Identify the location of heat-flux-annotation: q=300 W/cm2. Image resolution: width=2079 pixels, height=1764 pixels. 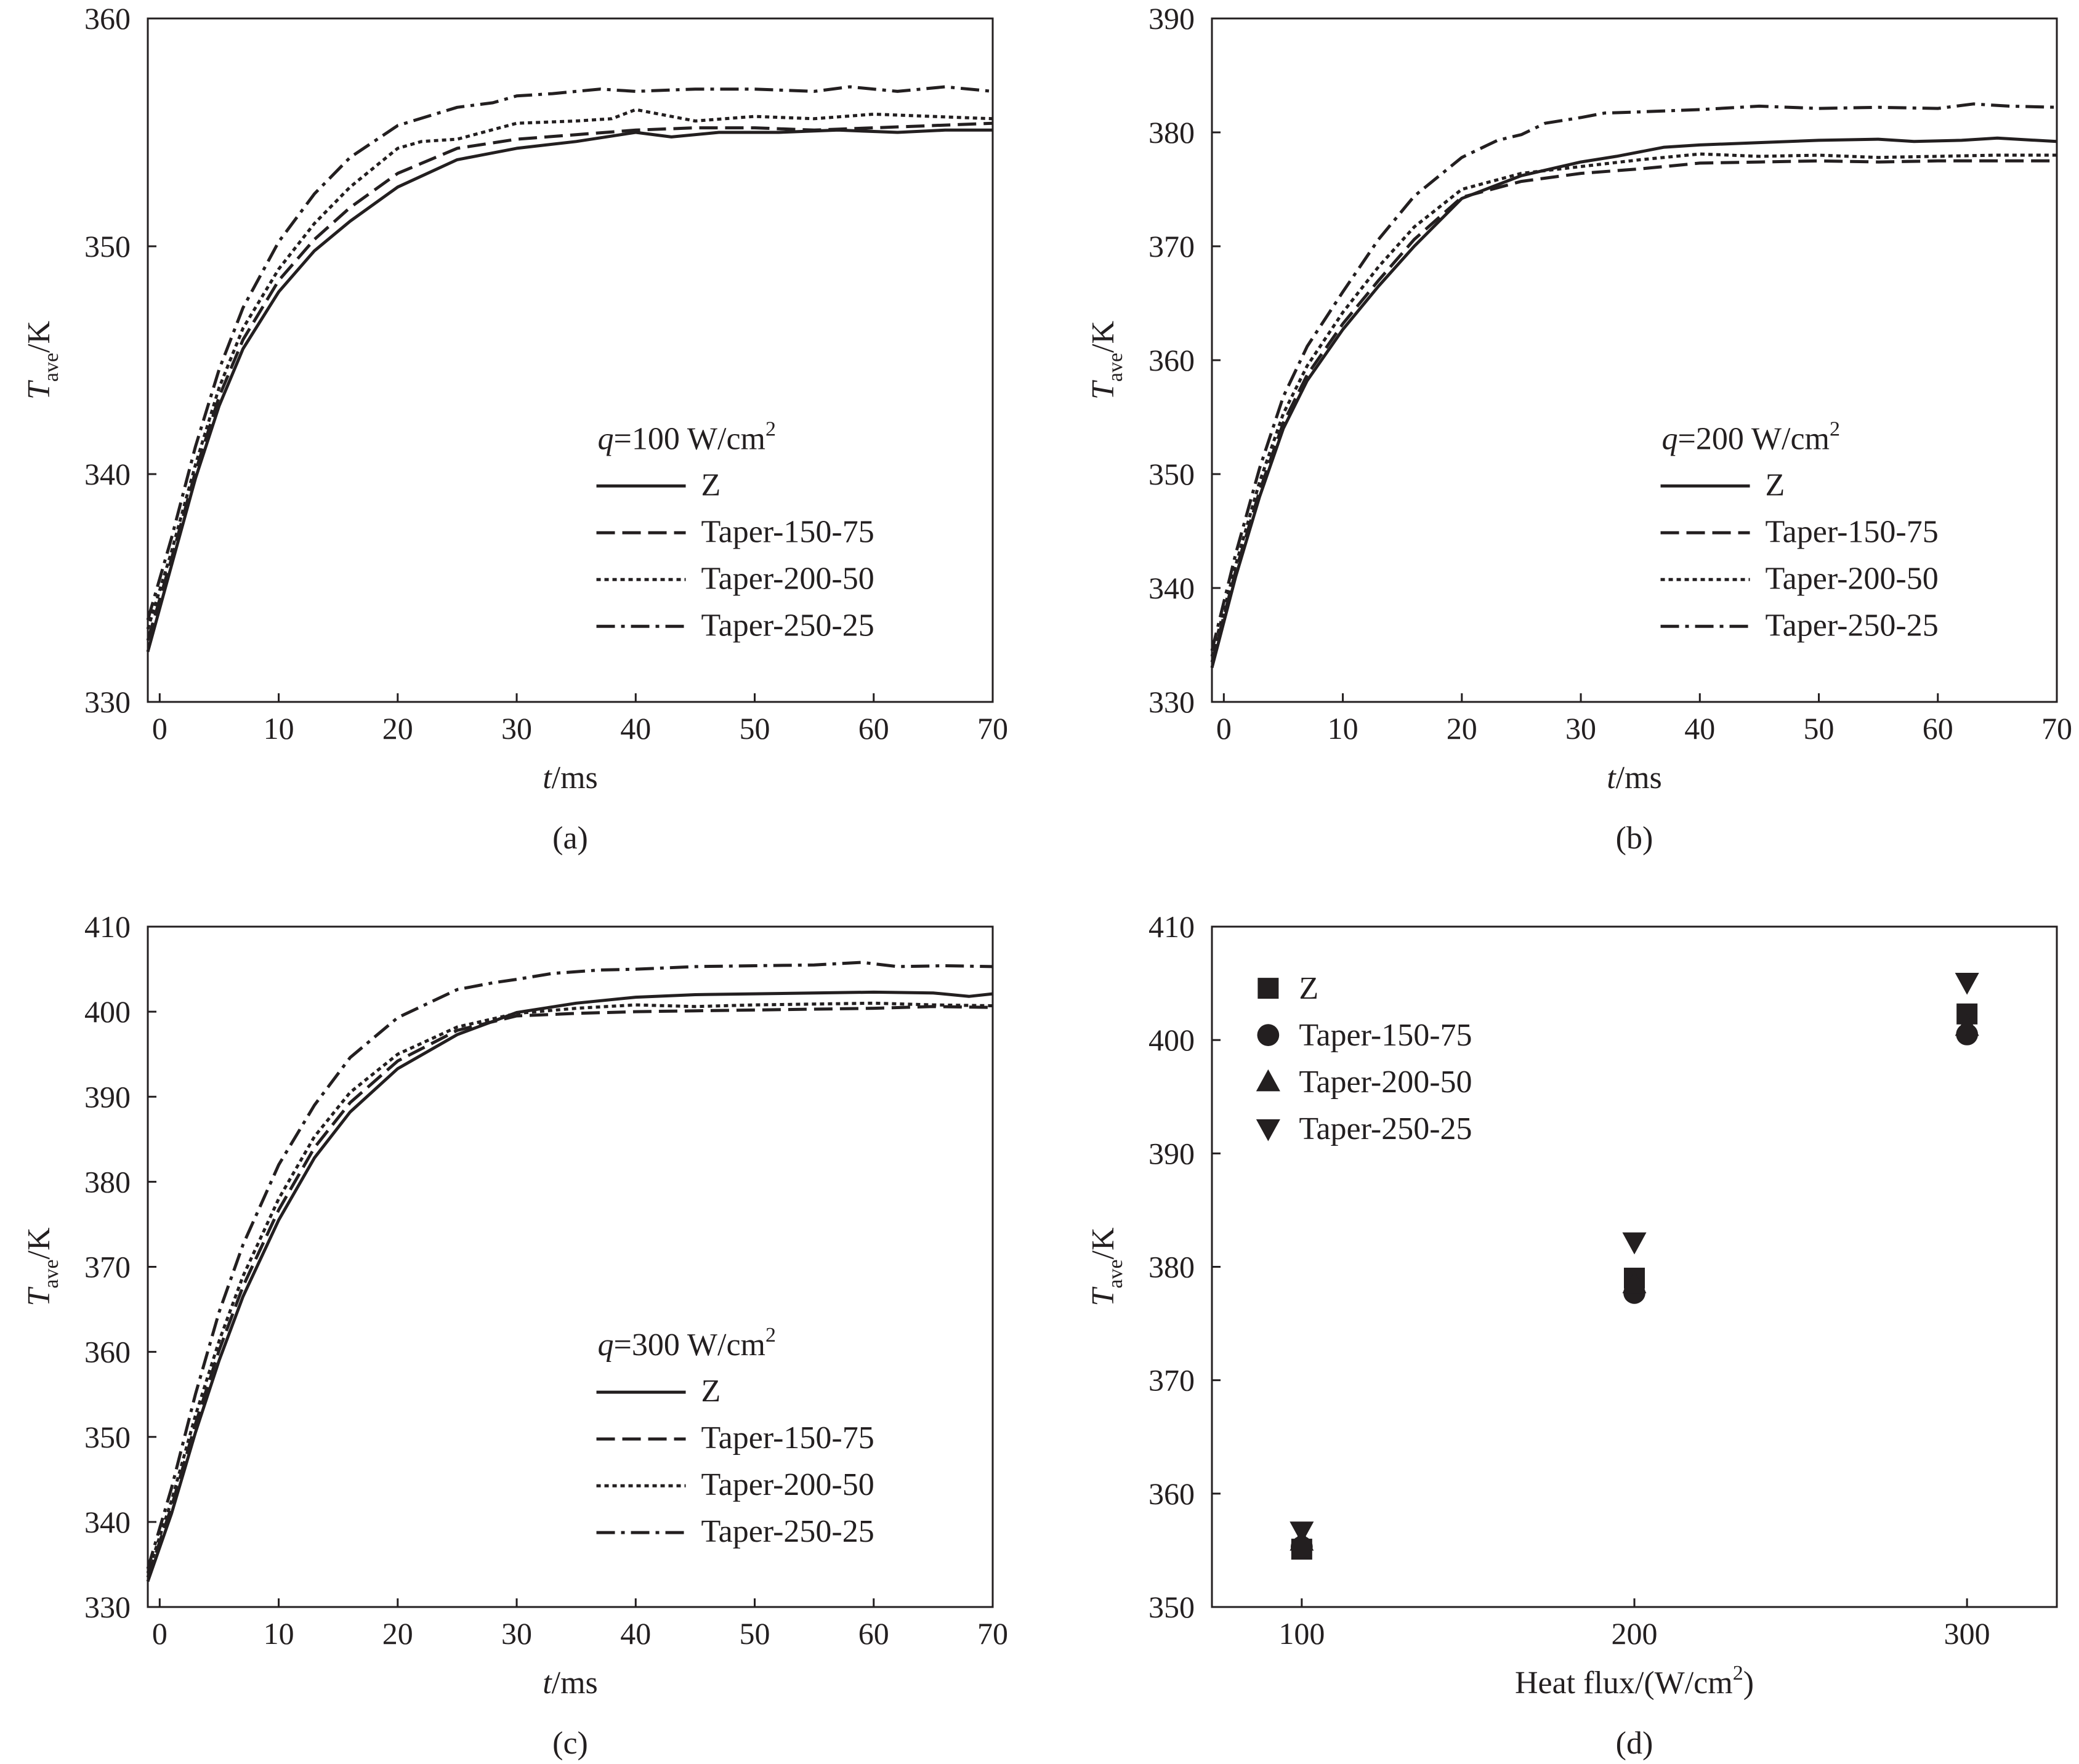
(687, 1344).